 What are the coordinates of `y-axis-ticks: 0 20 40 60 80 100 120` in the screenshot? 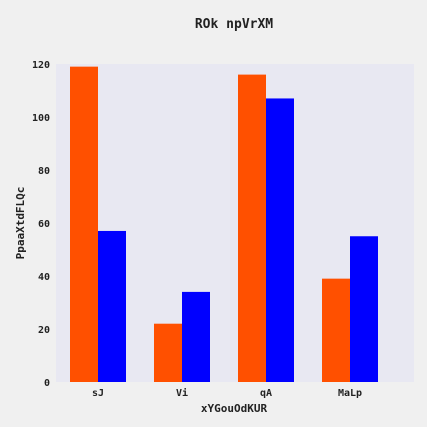 It's located at (41, 224).